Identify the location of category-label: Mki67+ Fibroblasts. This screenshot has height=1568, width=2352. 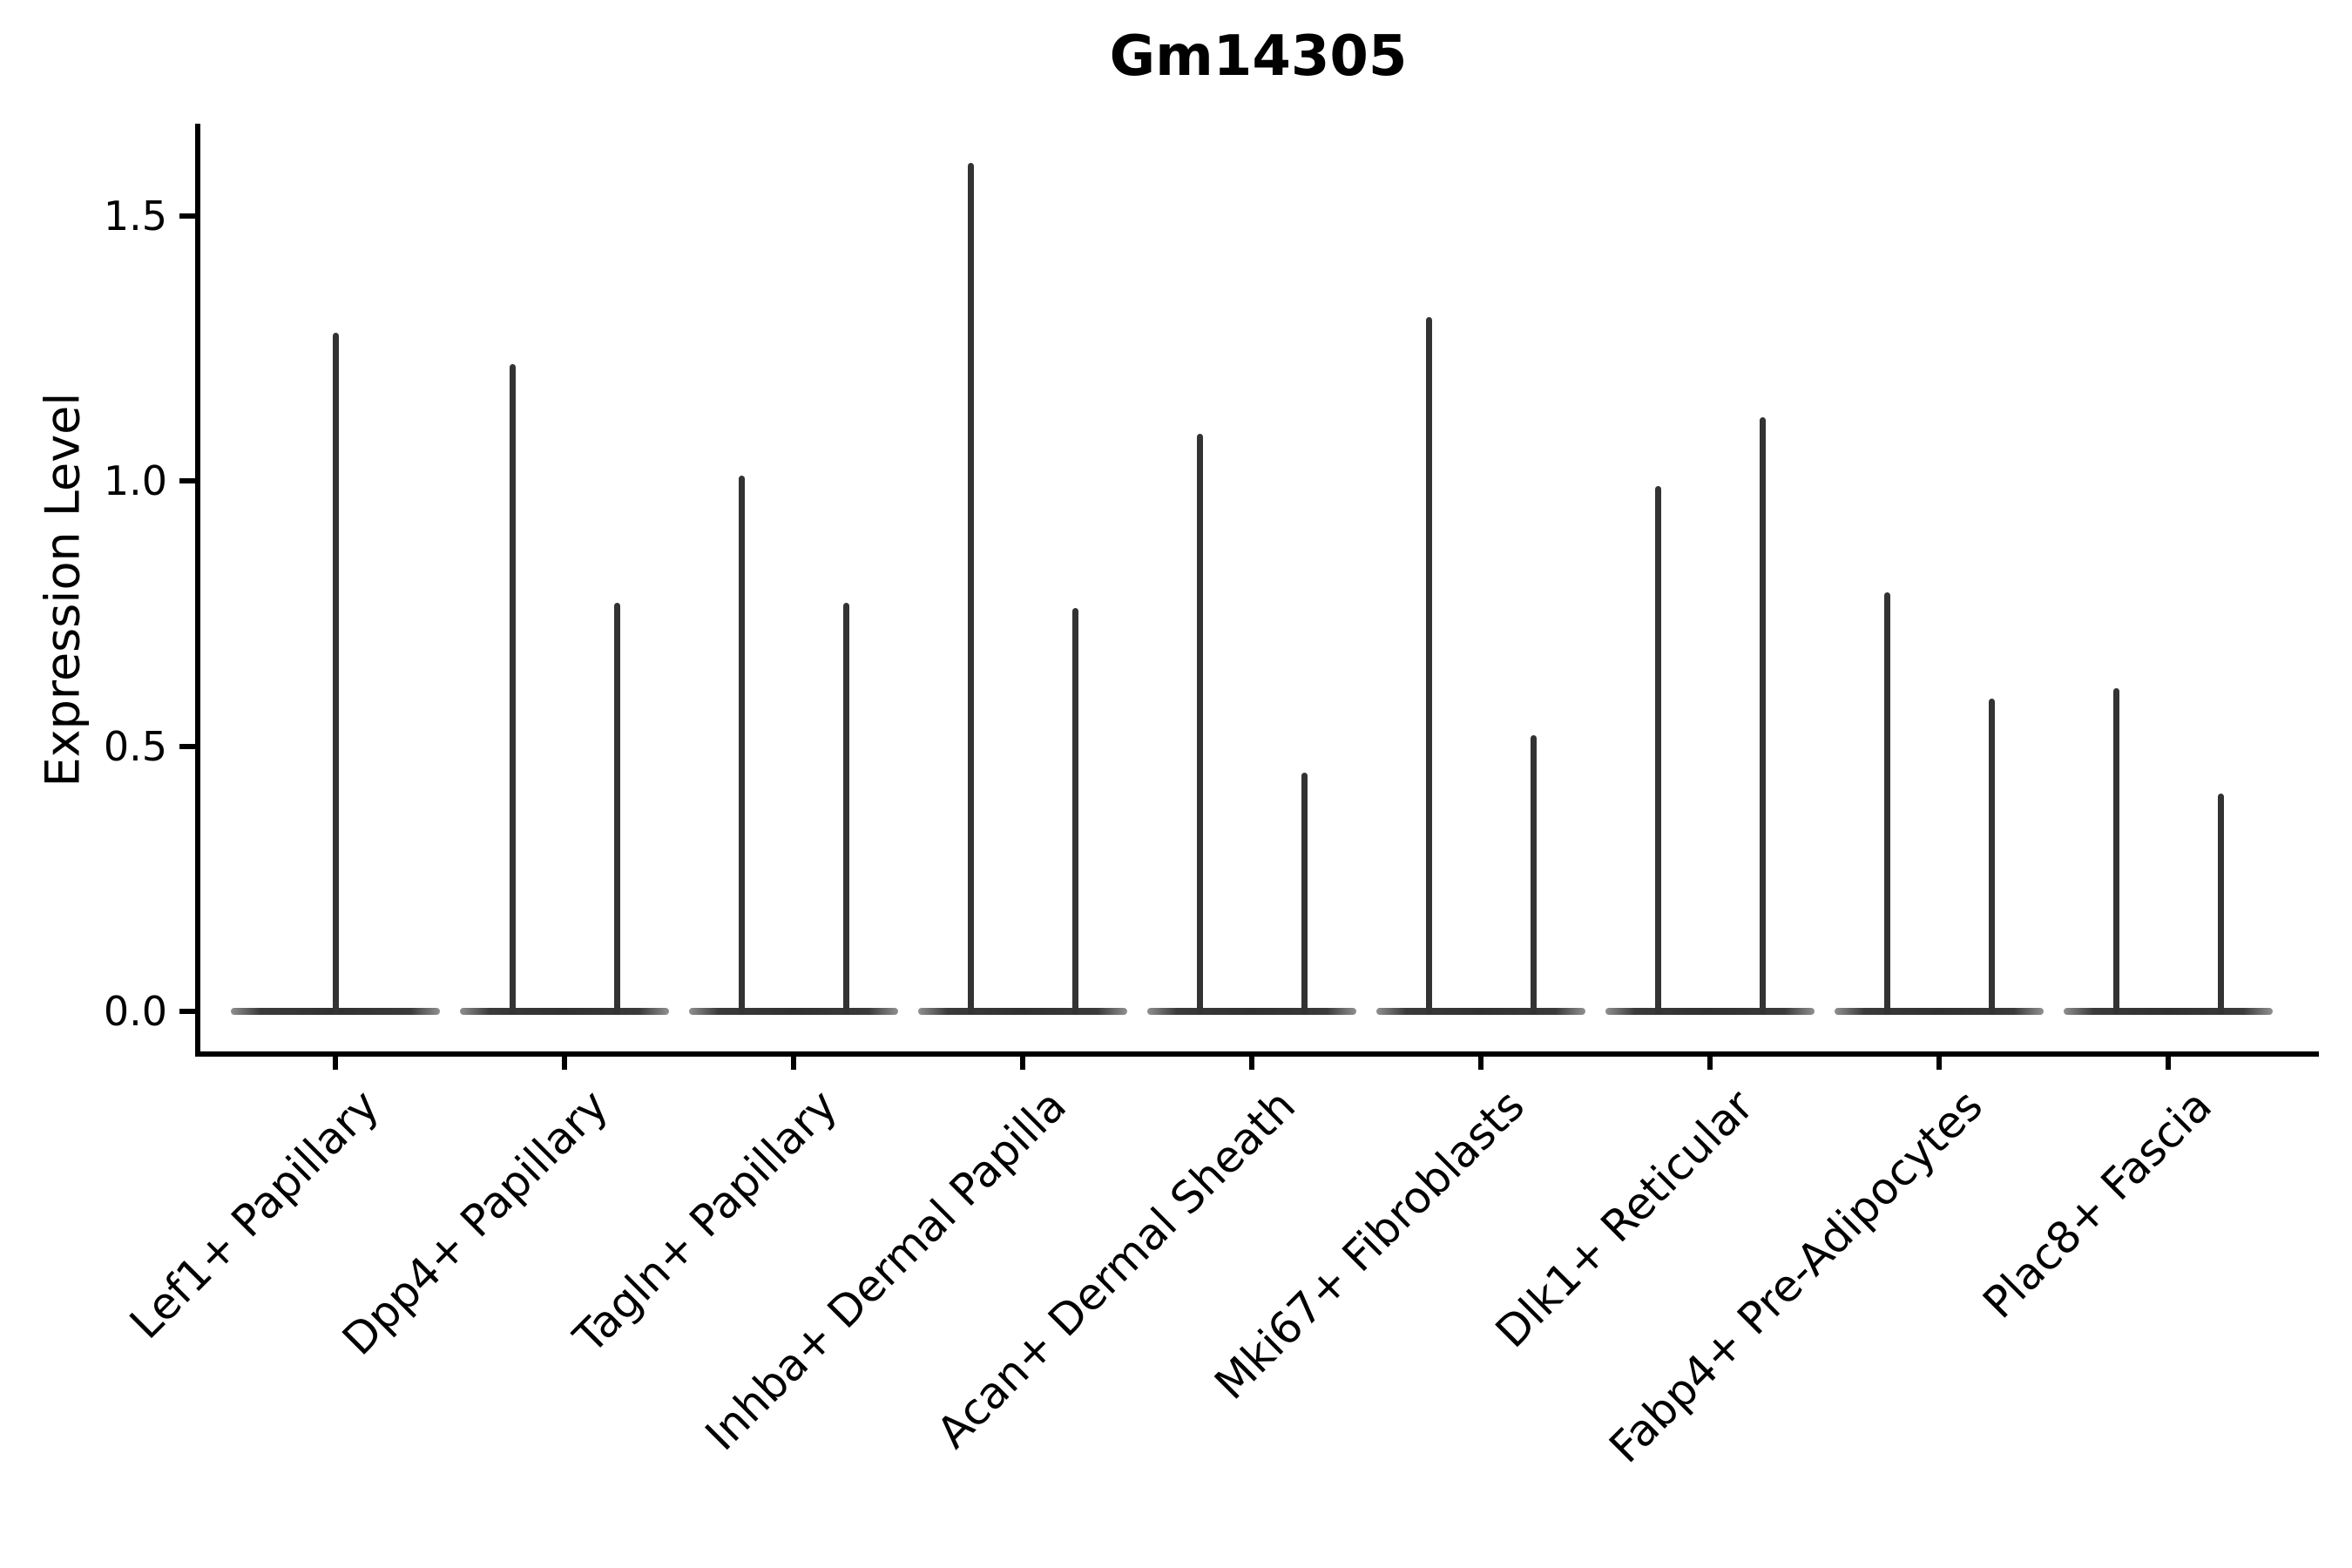
(1498, 1098).